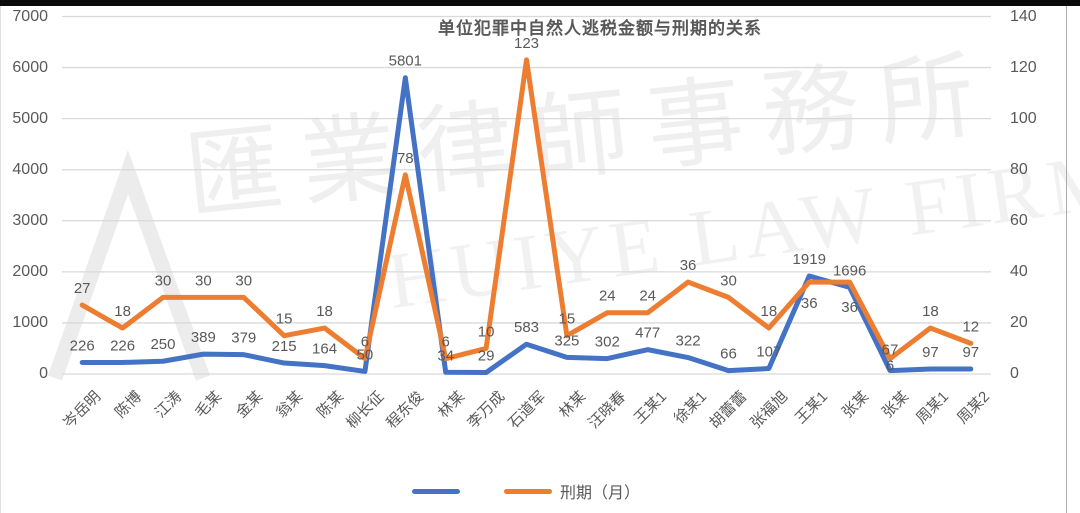  Describe the element at coordinates (30, 67) in the screenshot. I see `left-axis-tick: 6000` at that location.